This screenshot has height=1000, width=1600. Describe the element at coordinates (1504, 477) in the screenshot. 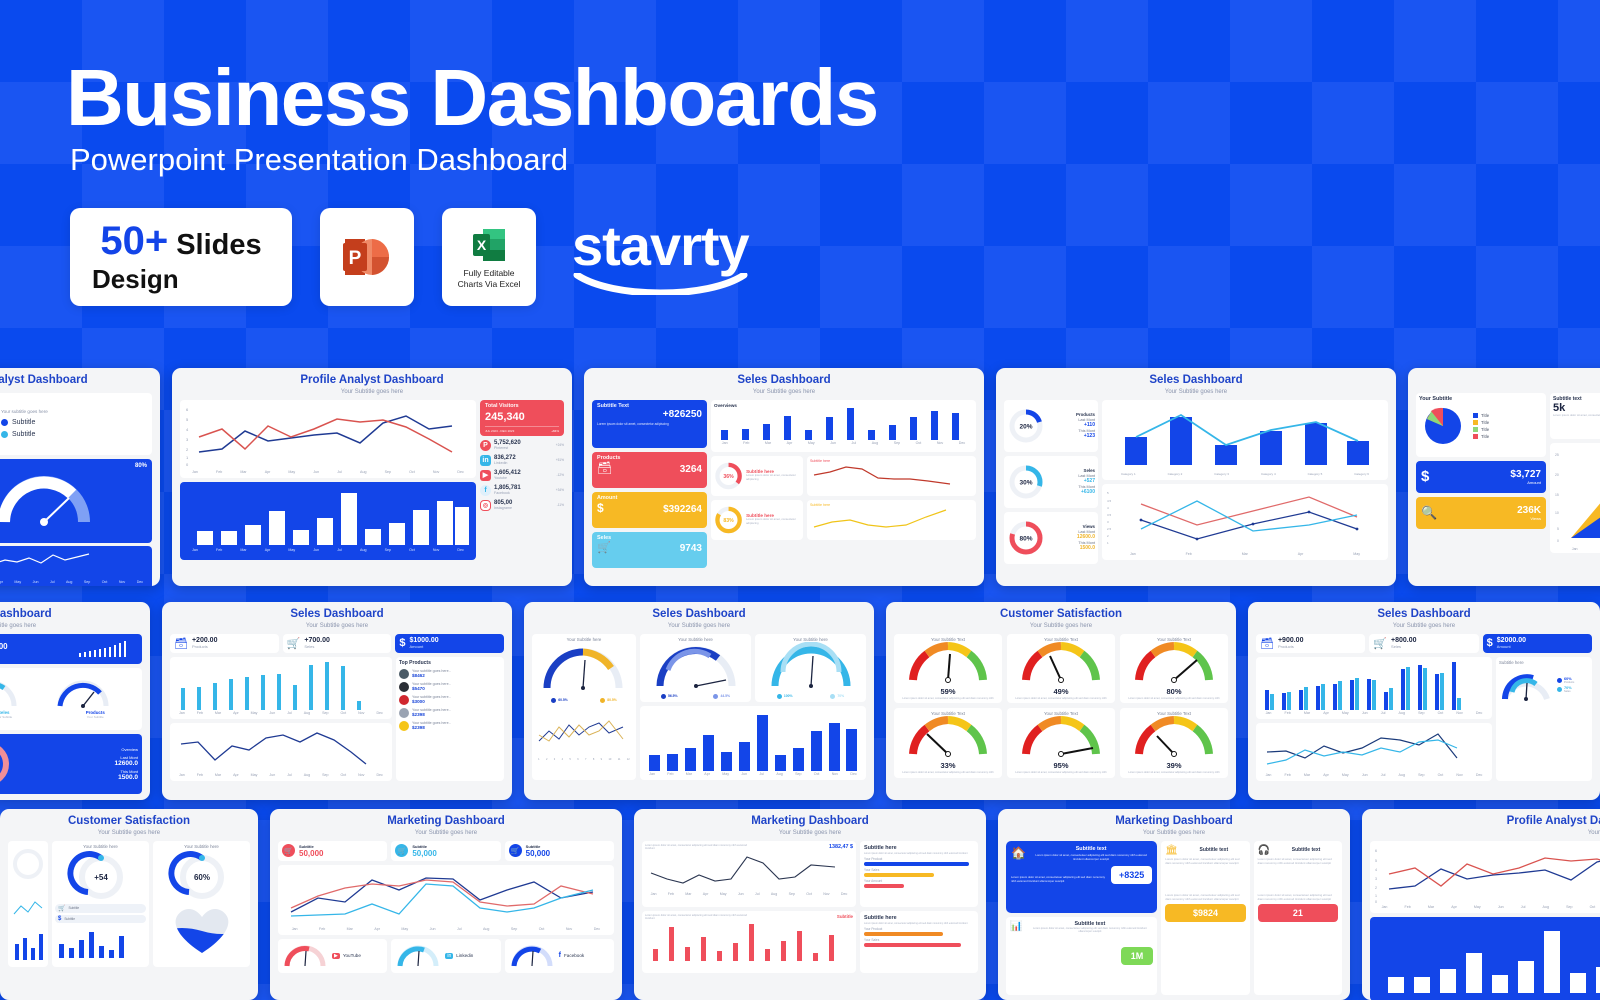

I see `slide-seles-pie-partial: Seles Dashboard Your Subtitle` at that location.